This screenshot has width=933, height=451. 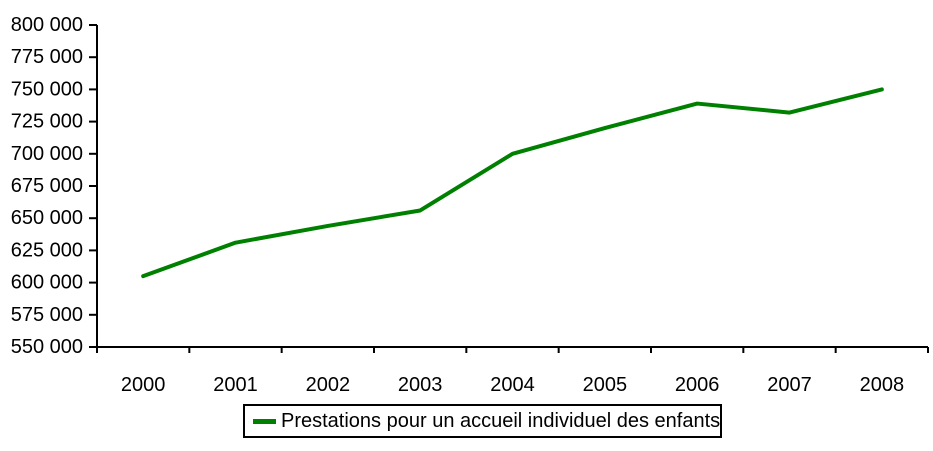 I want to click on x-tick-label: 2004, so click(x=512, y=385).